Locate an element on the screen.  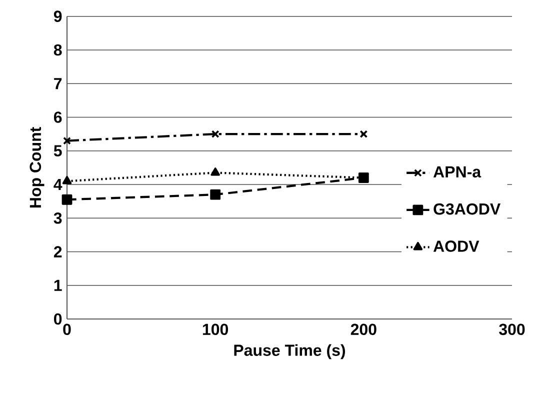
x-tick-label: 0 is located at coordinates (67, 330).